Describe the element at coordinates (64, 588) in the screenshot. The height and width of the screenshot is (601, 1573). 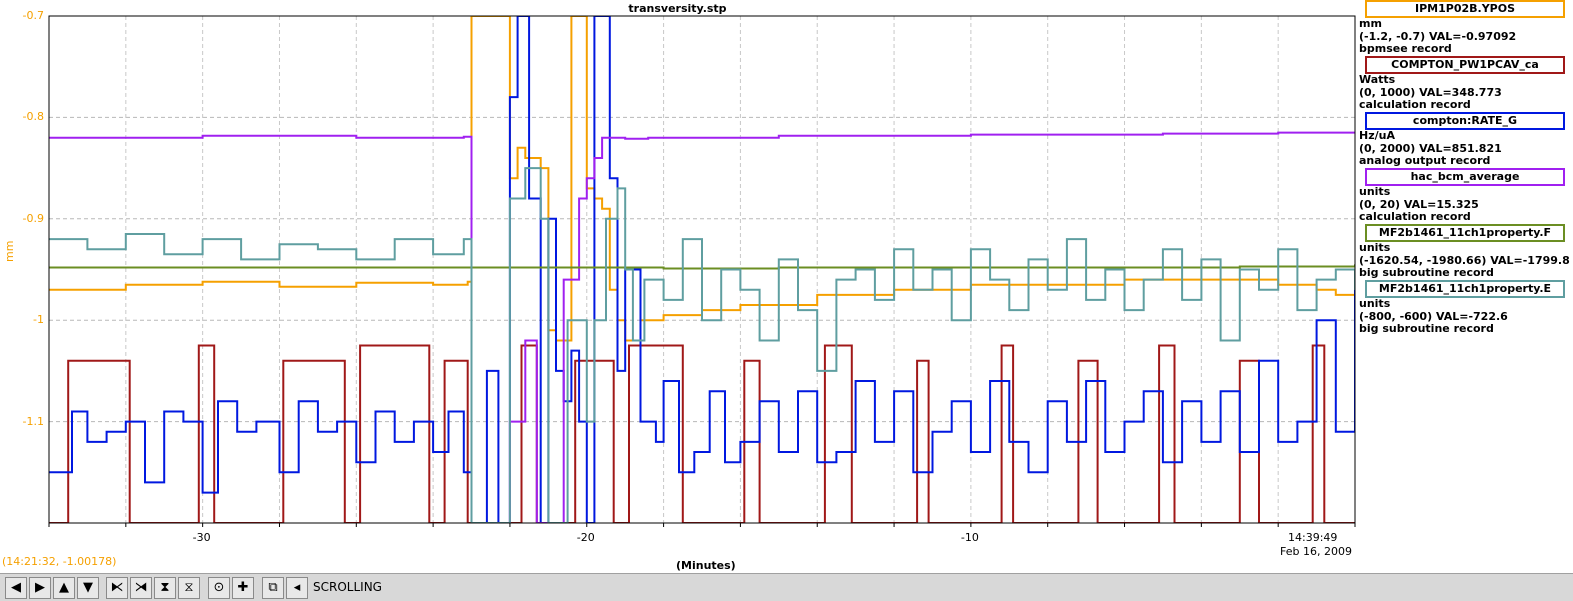
I see `up-arrow-icon: ▲` at that location.